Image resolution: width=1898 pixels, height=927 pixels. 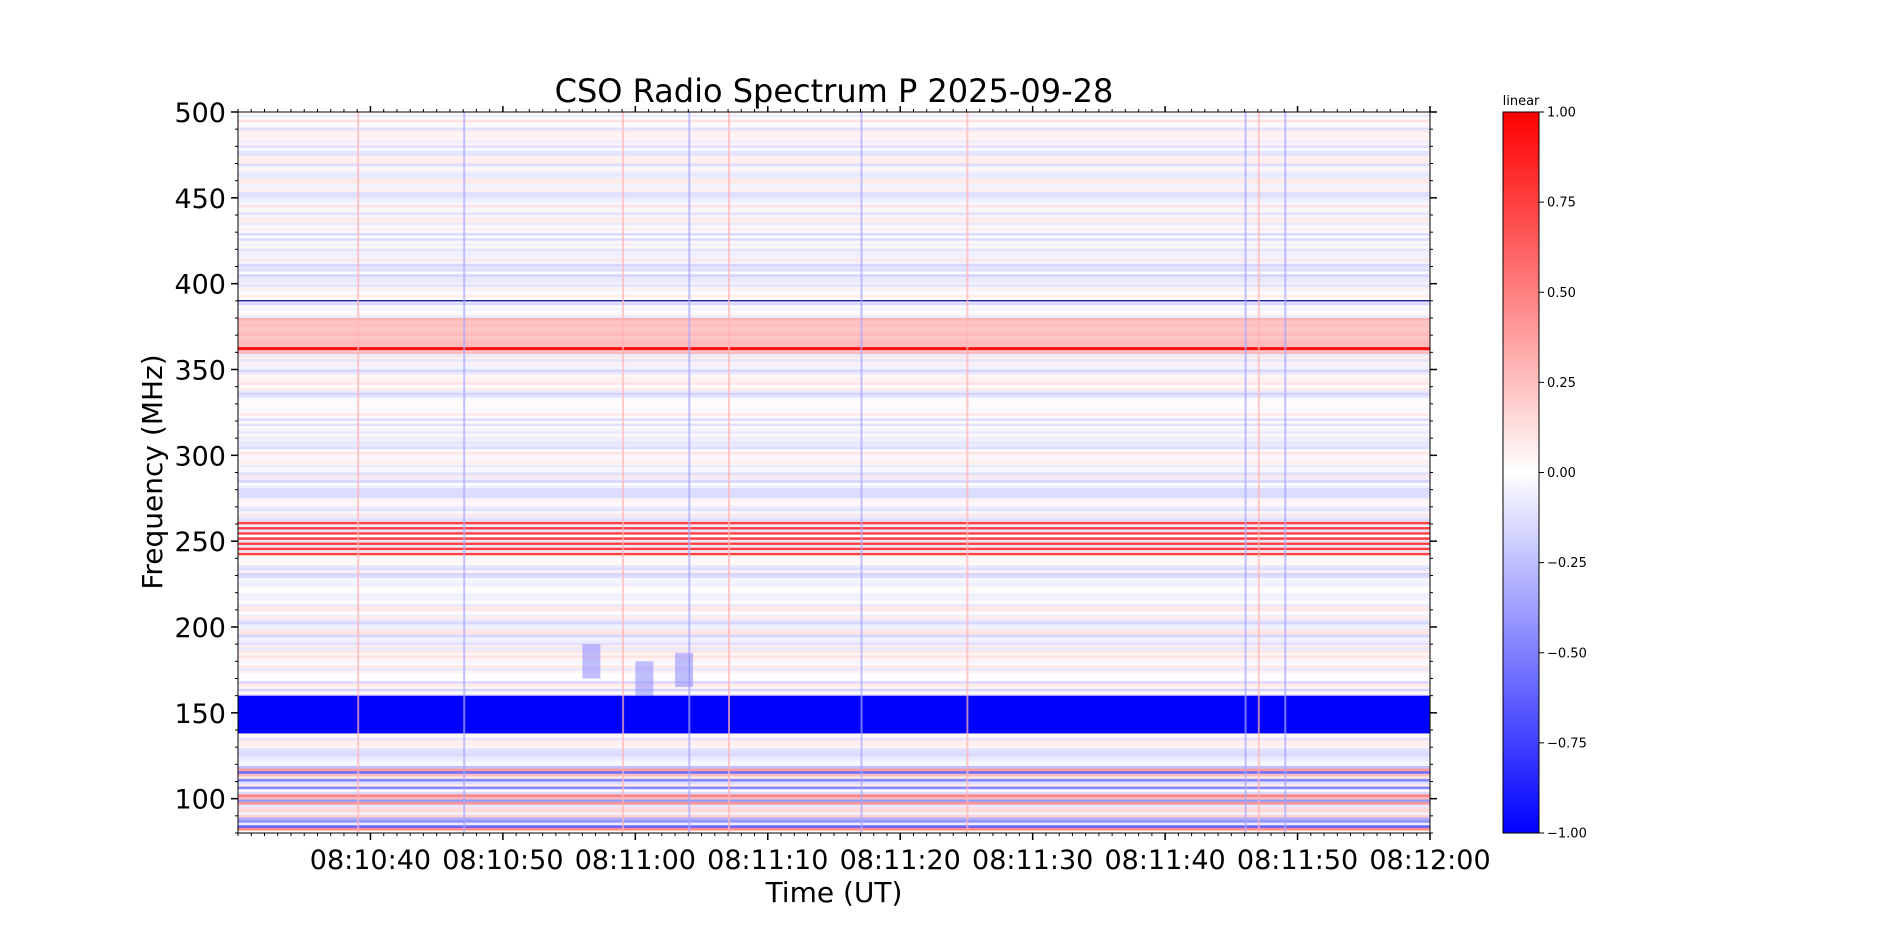 What do you see at coordinates (1567, 563) in the screenshot?
I see `colorbar-tick-label: −0.25` at bounding box center [1567, 563].